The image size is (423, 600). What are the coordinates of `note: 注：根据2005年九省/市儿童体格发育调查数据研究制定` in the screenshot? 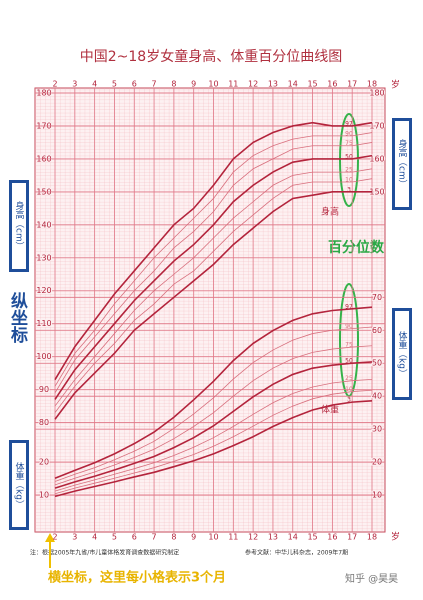 It's located at (104, 553).